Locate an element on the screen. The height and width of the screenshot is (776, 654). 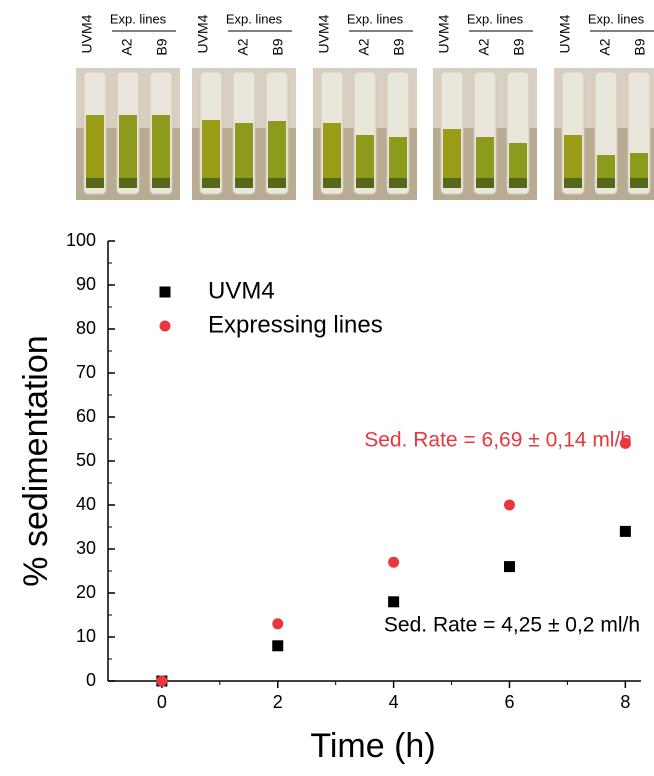
x-axis-label: Time (h) is located at coordinates (372, 746).